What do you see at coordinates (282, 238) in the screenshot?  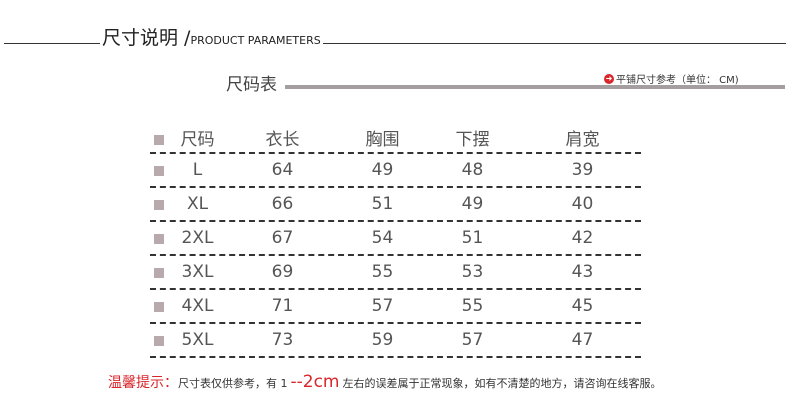 I see `table-cell: 67` at bounding box center [282, 238].